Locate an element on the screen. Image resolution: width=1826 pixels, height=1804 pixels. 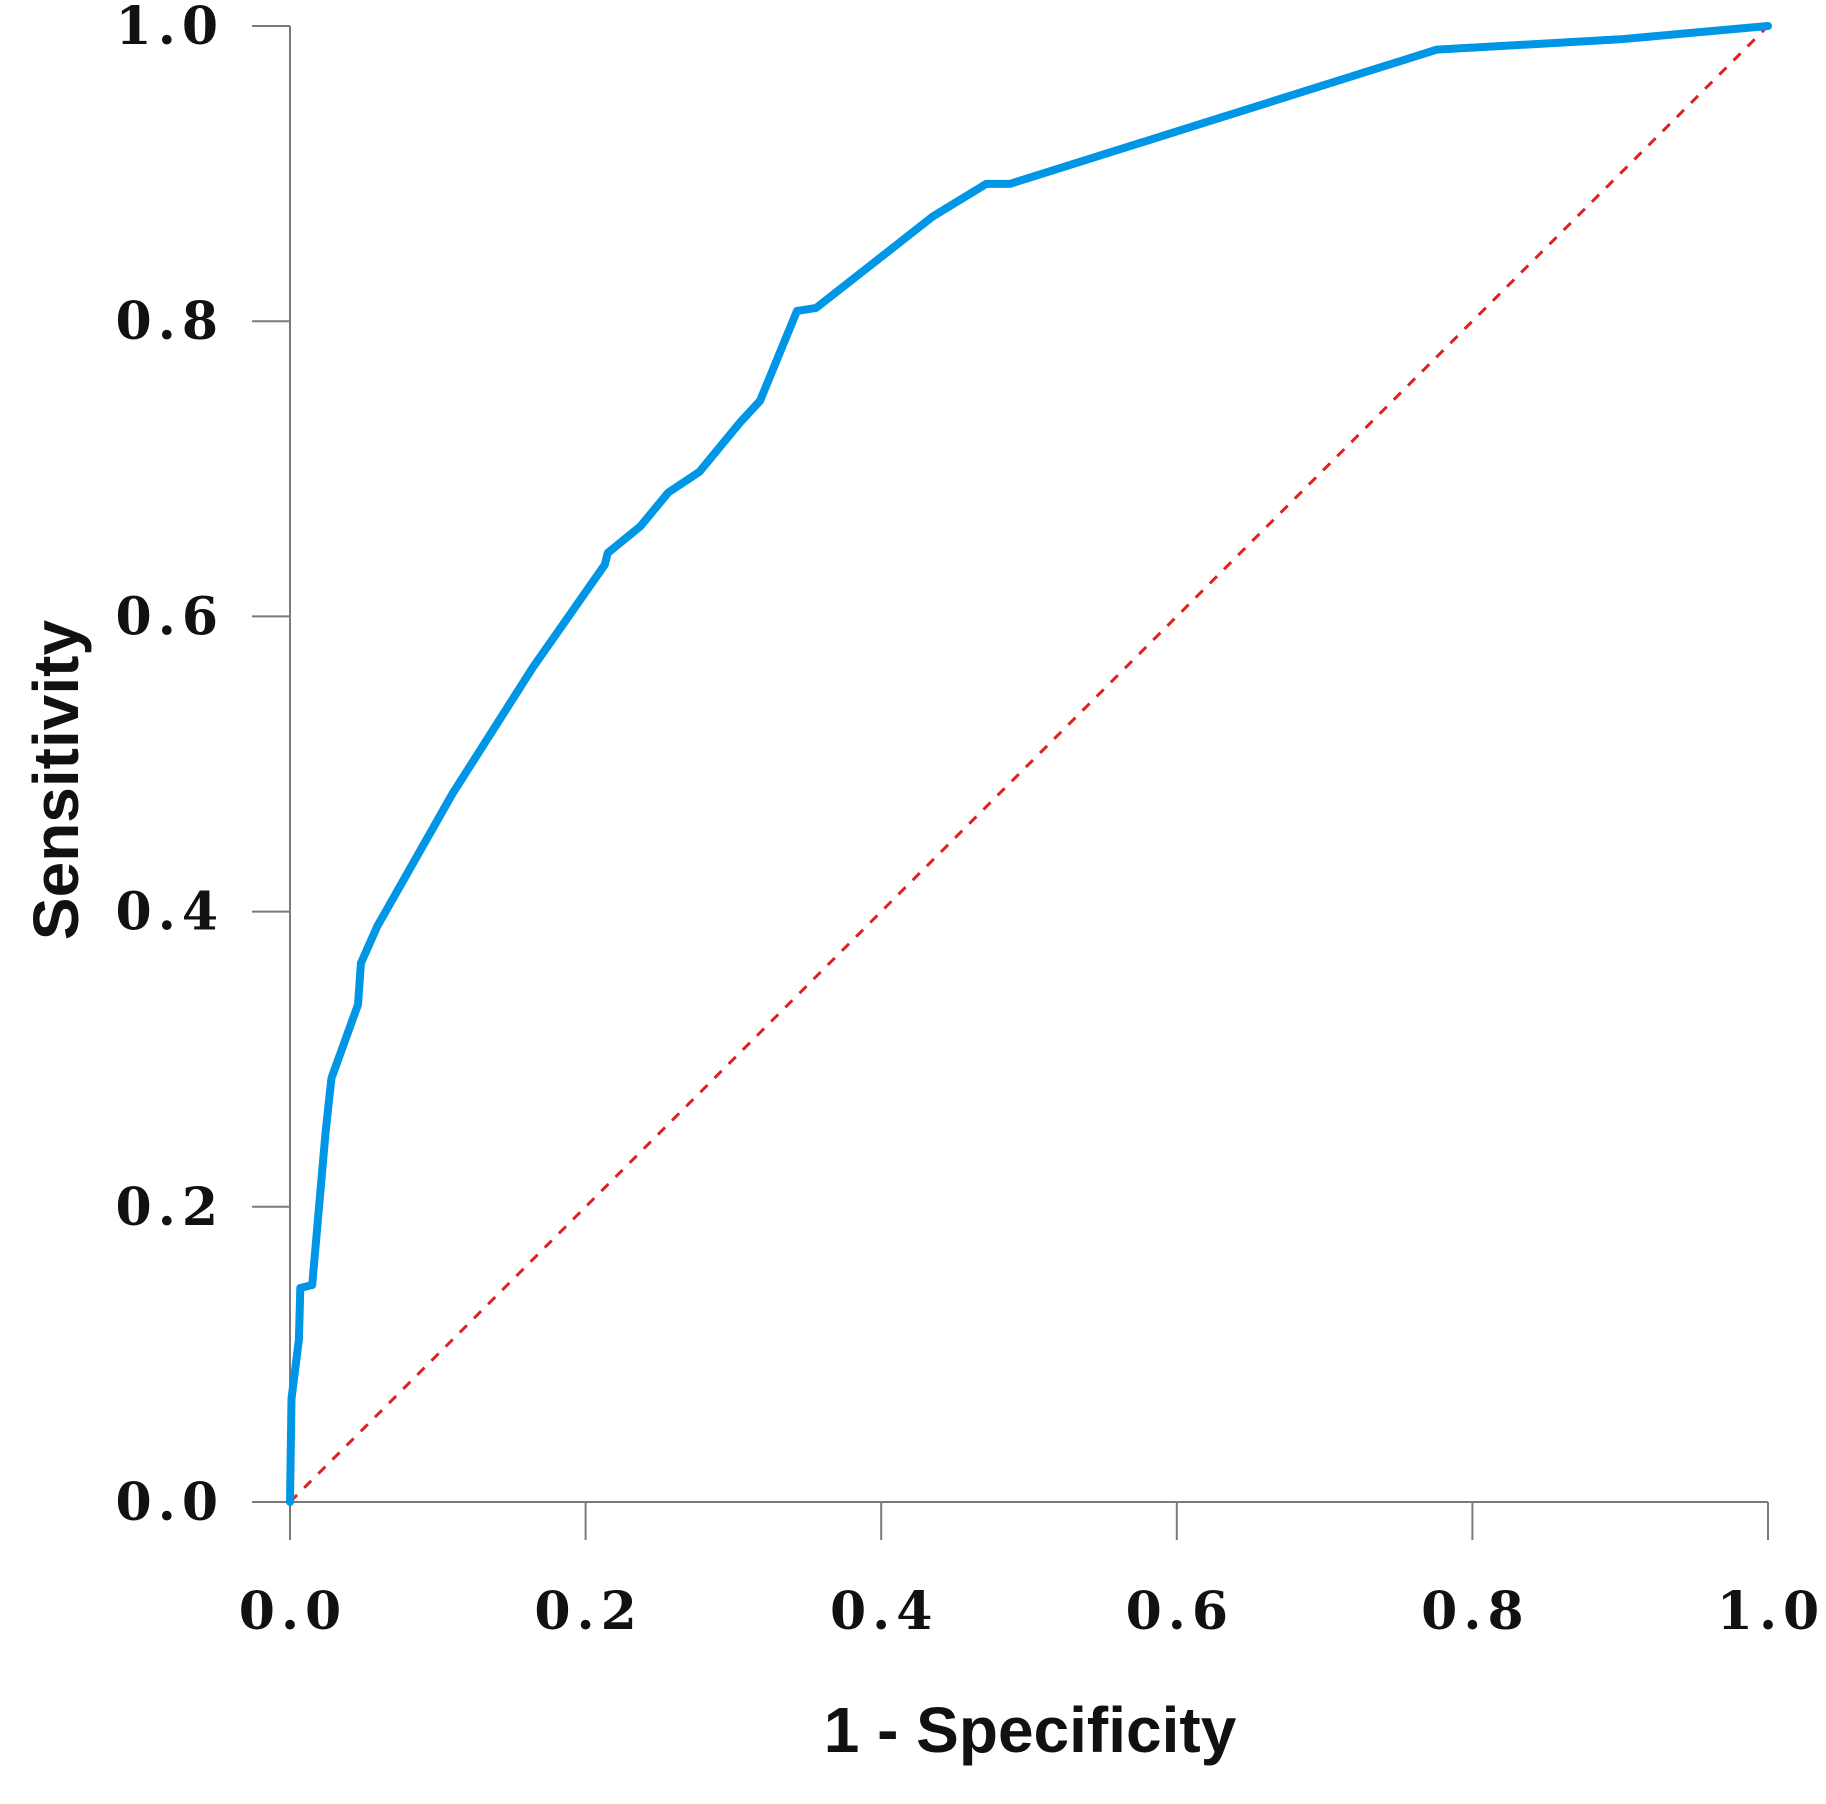
y-tick-label: 0.0 is located at coordinates (170, 1502).